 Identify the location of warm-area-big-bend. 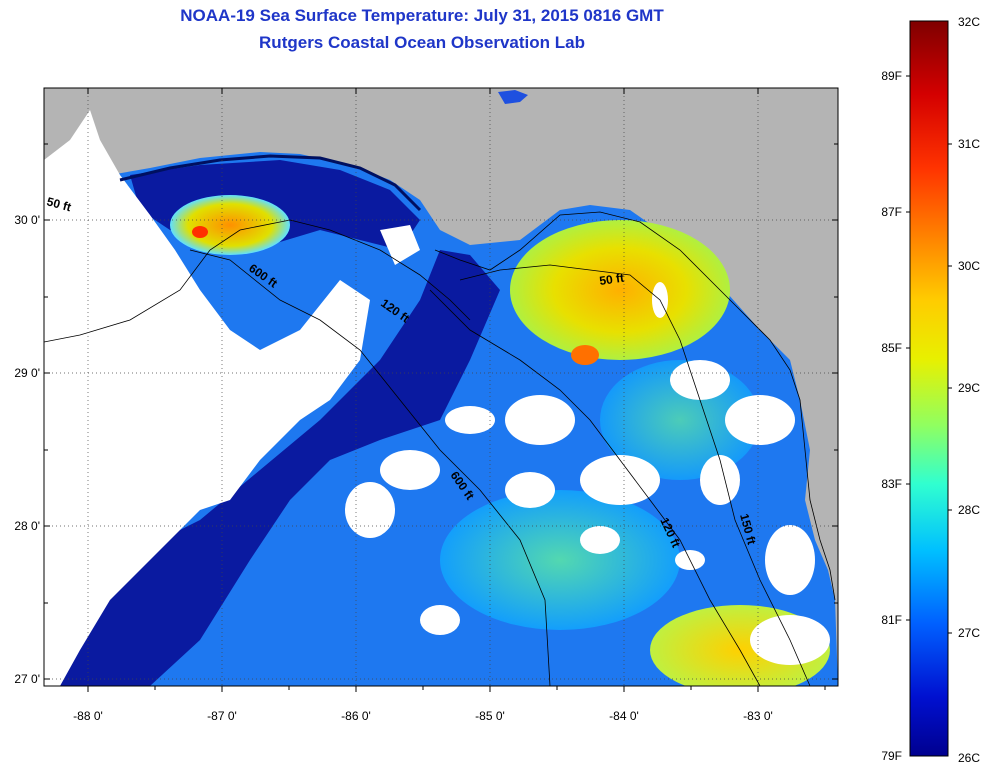
(620, 290).